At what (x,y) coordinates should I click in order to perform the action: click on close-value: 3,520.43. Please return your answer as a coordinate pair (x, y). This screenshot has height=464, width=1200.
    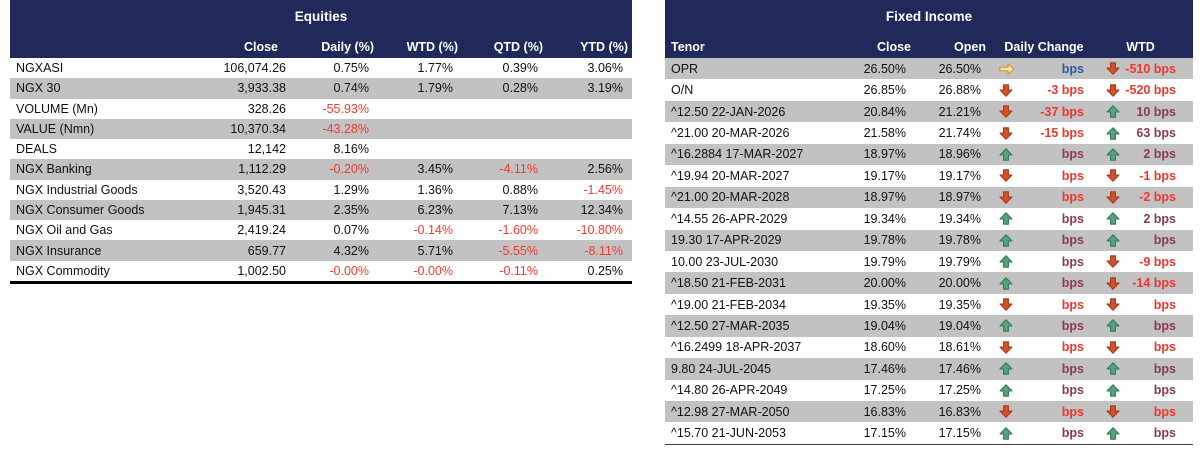
    Looking at the image, I should click on (261, 189).